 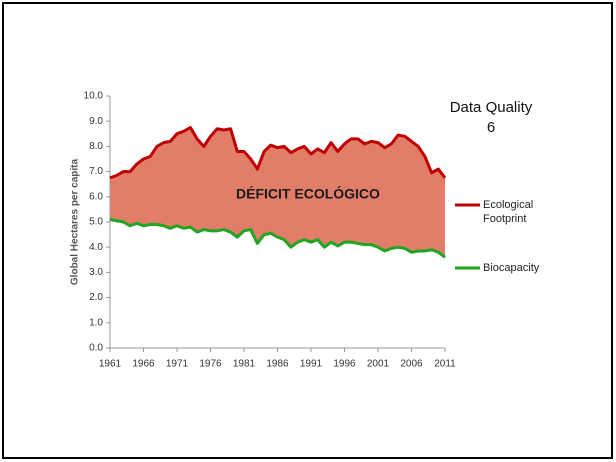 What do you see at coordinates (445, 364) in the screenshot?
I see `x-tick-label: 2011` at bounding box center [445, 364].